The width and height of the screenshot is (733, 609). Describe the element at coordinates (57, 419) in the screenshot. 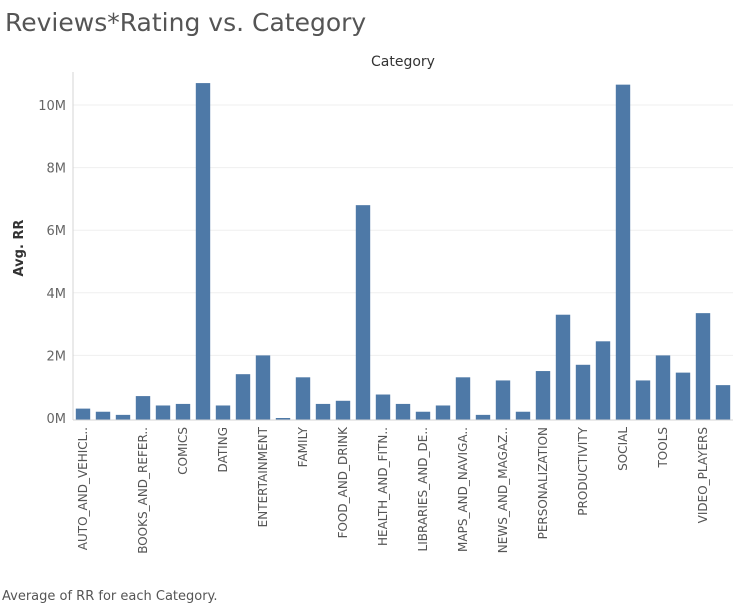

I see `y-tick-label: 0M` at that location.